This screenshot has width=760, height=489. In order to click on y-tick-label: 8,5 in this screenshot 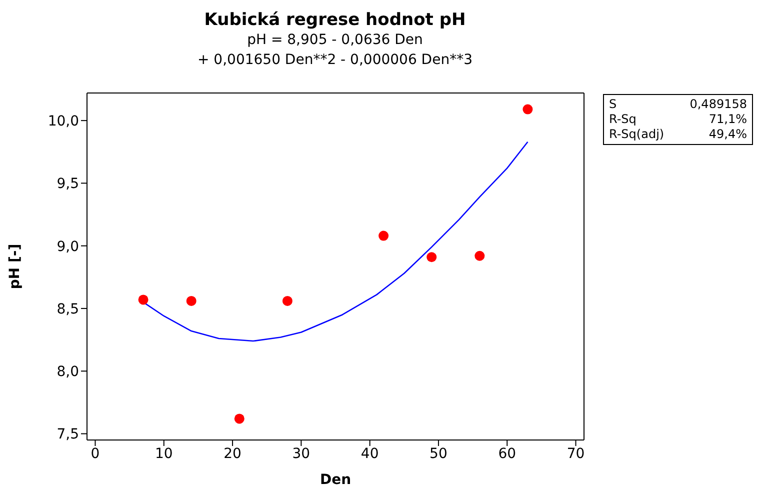, I will do `click(67, 309)`.